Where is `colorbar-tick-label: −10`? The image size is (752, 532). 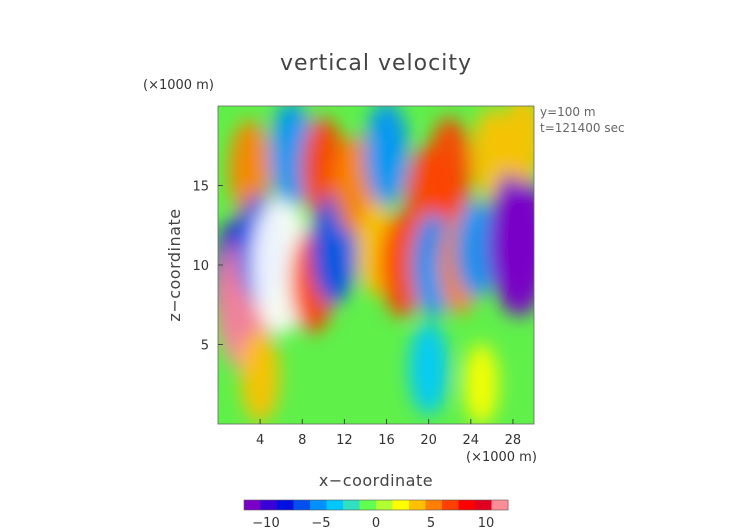
colorbar-tick-label: −10 is located at coordinates (265, 523).